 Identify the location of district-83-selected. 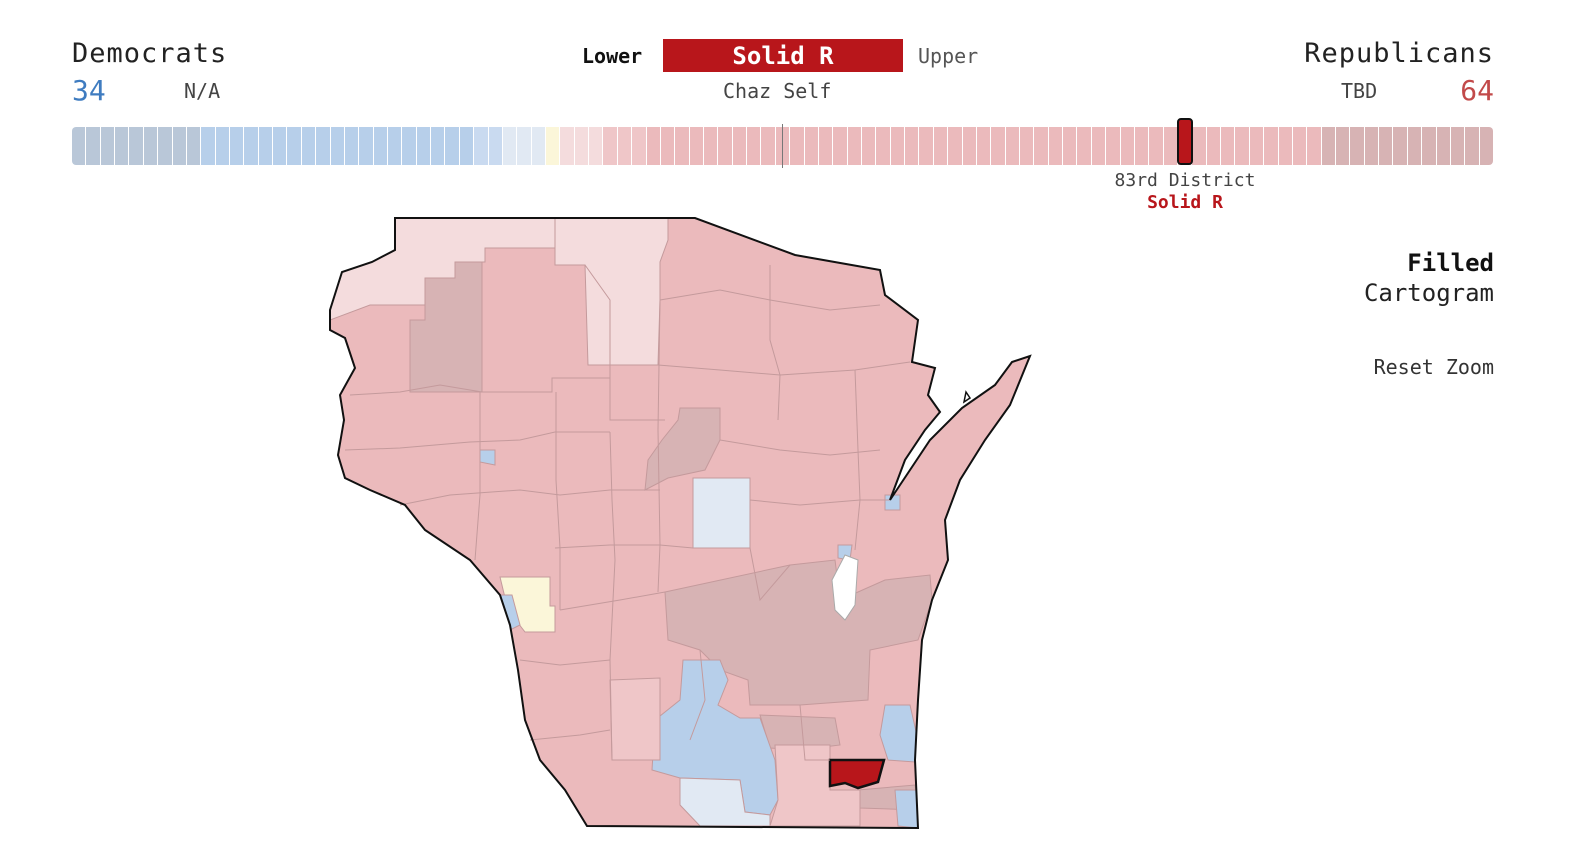
(857, 774).